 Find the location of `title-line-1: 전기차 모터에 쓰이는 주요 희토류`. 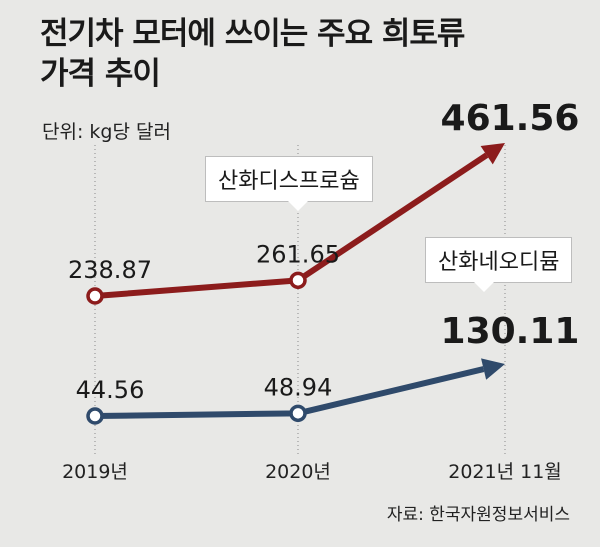

title-line-1: 전기차 모터에 쓰이는 주요 희토류 is located at coordinates (252, 34).